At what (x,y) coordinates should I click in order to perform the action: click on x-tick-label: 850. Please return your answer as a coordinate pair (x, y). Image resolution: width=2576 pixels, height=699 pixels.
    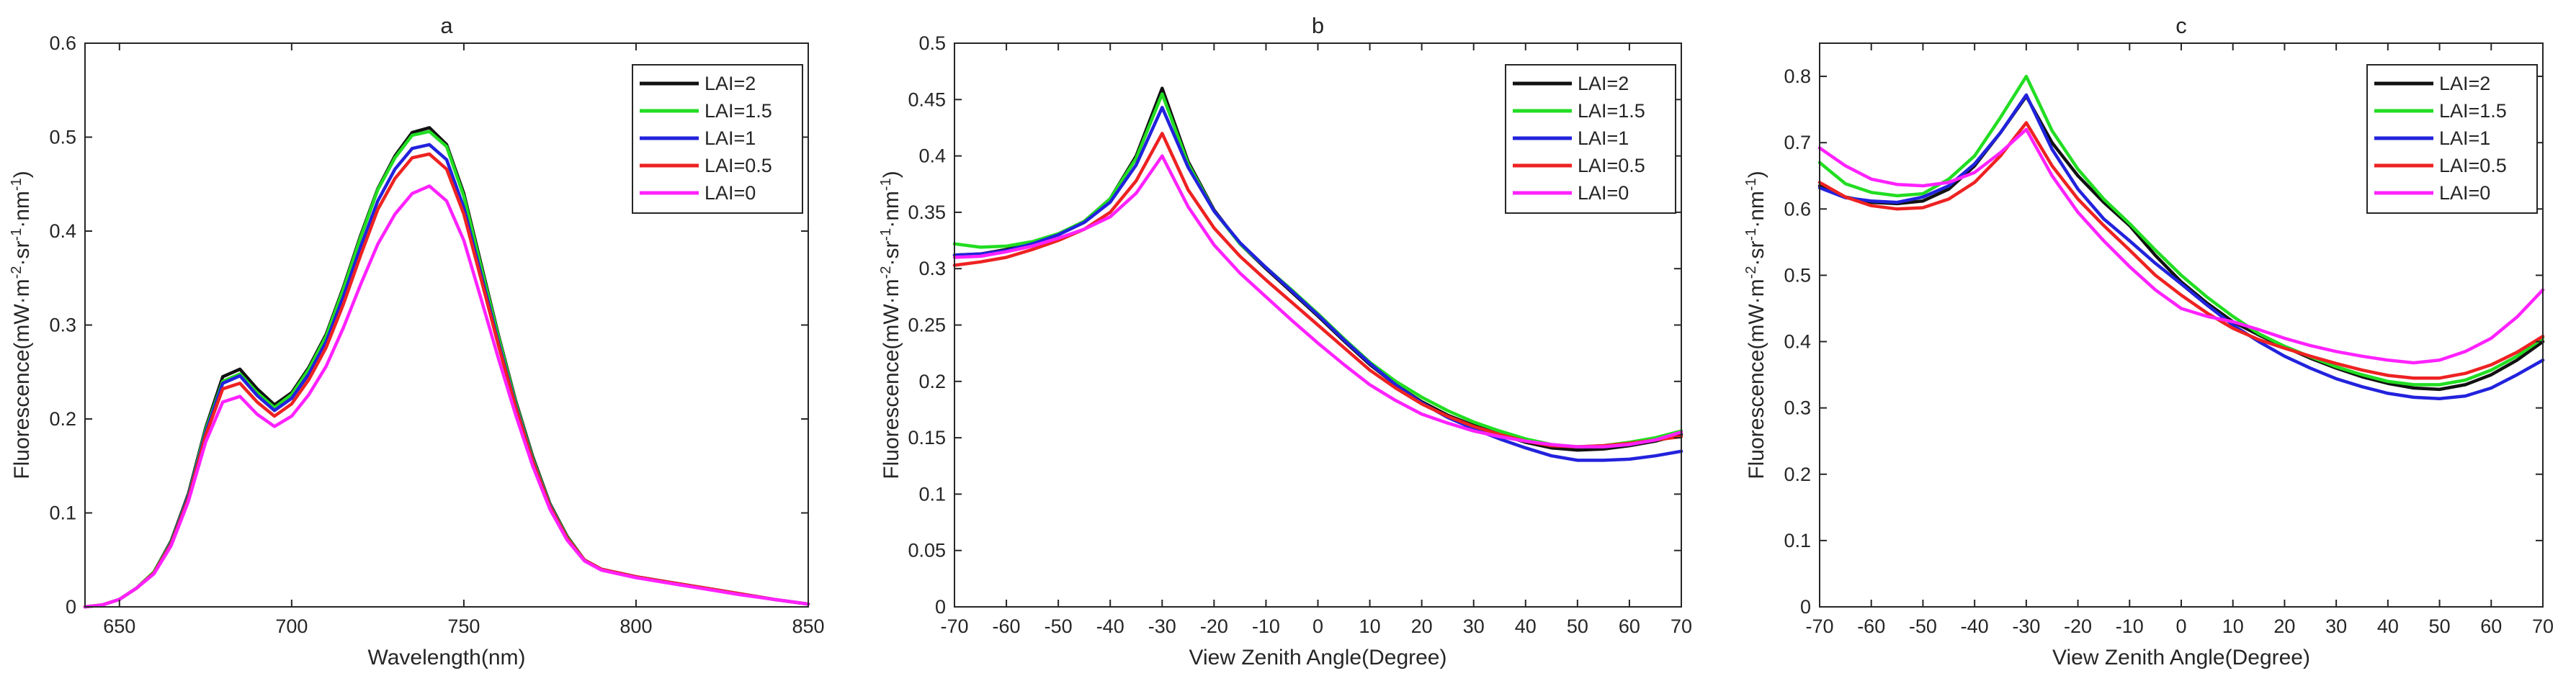
    Looking at the image, I should click on (808, 626).